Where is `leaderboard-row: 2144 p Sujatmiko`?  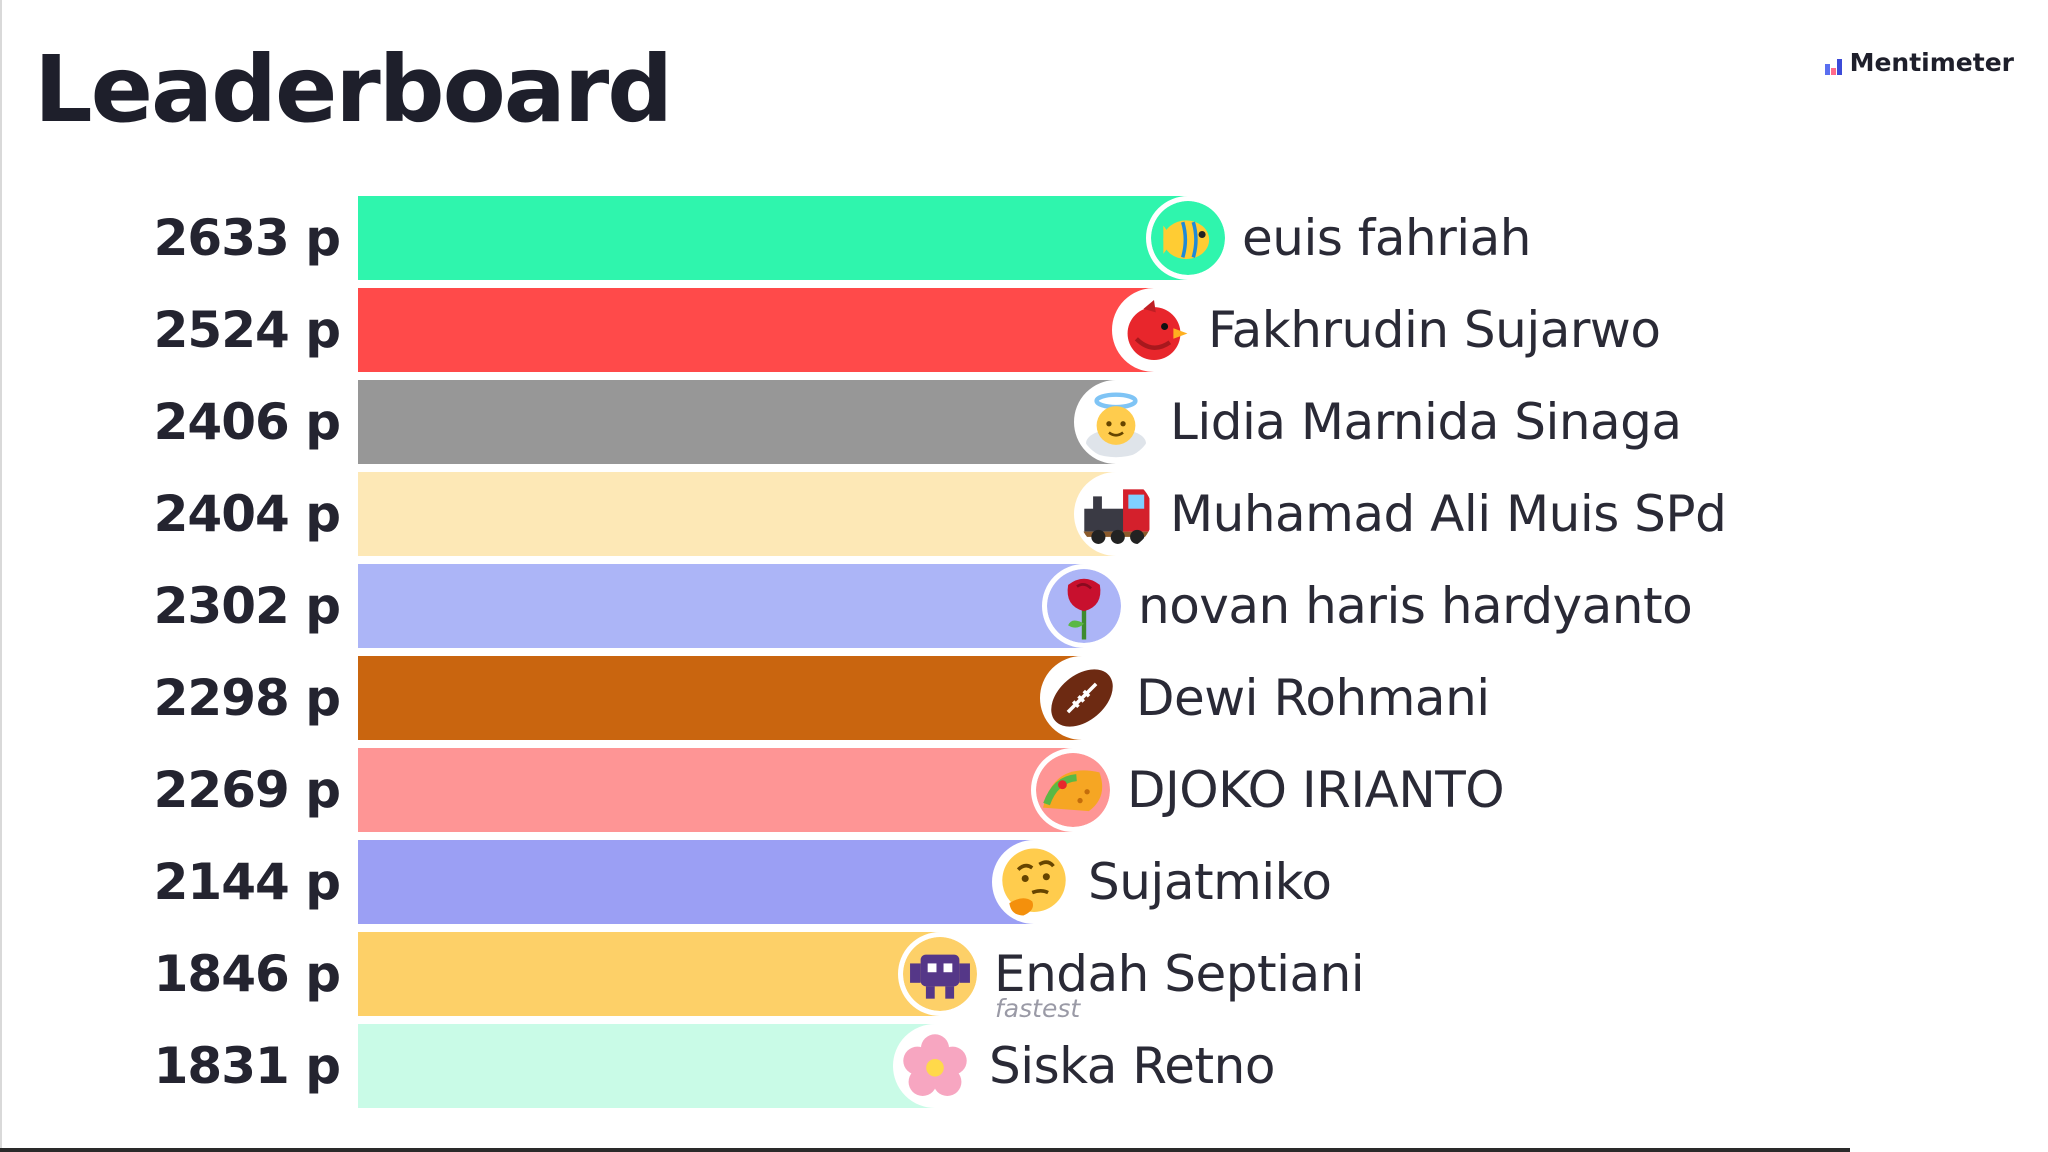 leaderboard-row: 2144 p Sujatmiko is located at coordinates (1024, 882).